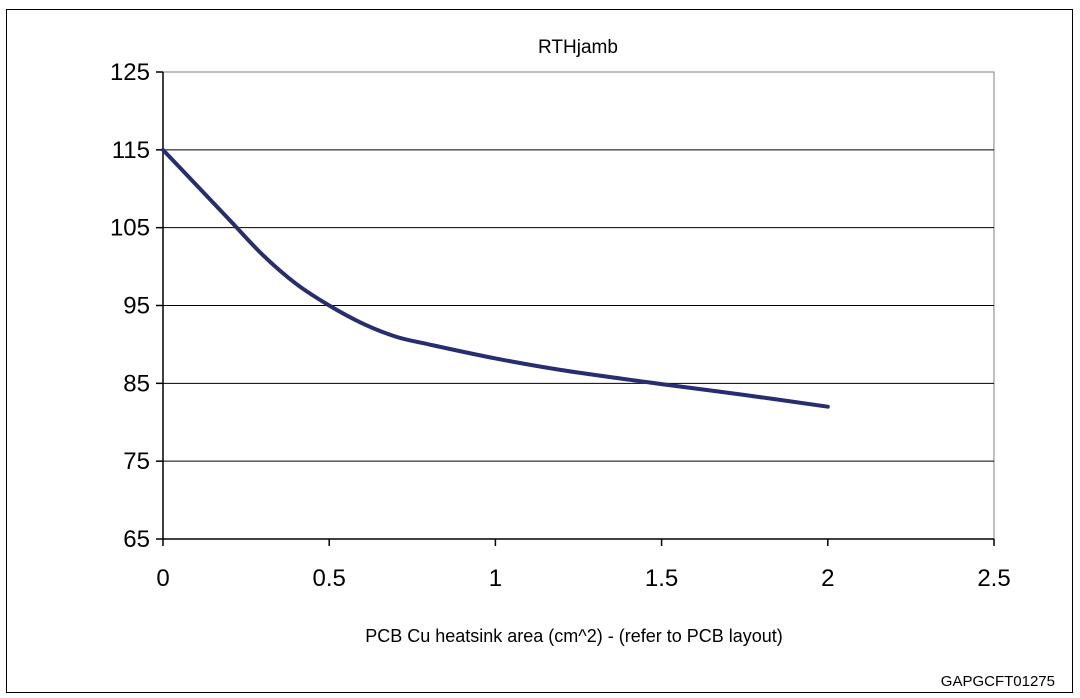 Image resolution: width=1080 pixels, height=698 pixels. Describe the element at coordinates (827, 578) in the screenshot. I see `x-tick-label: 2` at that location.